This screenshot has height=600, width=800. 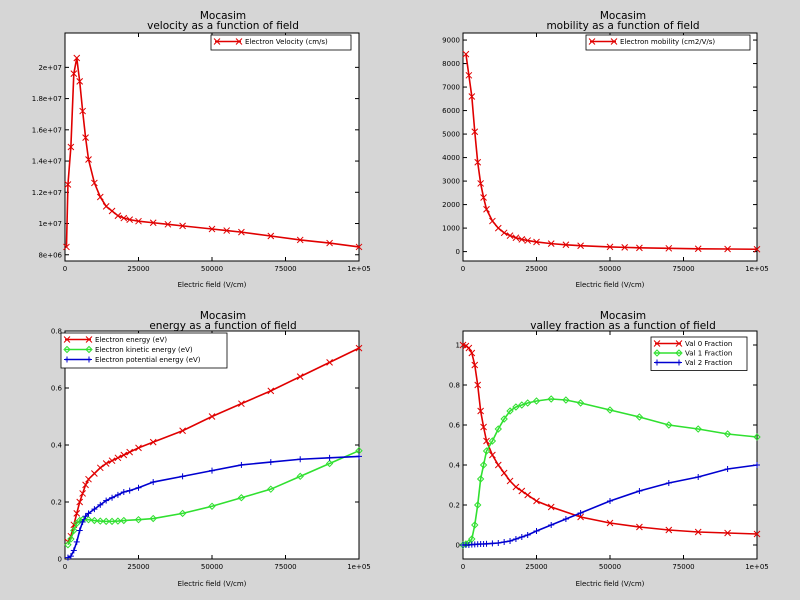 I want to click on x-axis-label: Electric field (V/cm), so click(x=610, y=584).